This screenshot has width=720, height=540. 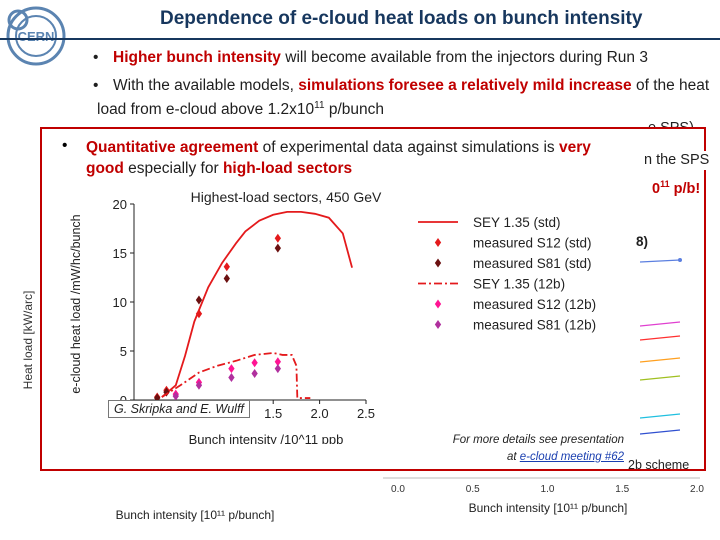 I want to click on bullet-2-line2-sup: 11, so click(x=319, y=105).